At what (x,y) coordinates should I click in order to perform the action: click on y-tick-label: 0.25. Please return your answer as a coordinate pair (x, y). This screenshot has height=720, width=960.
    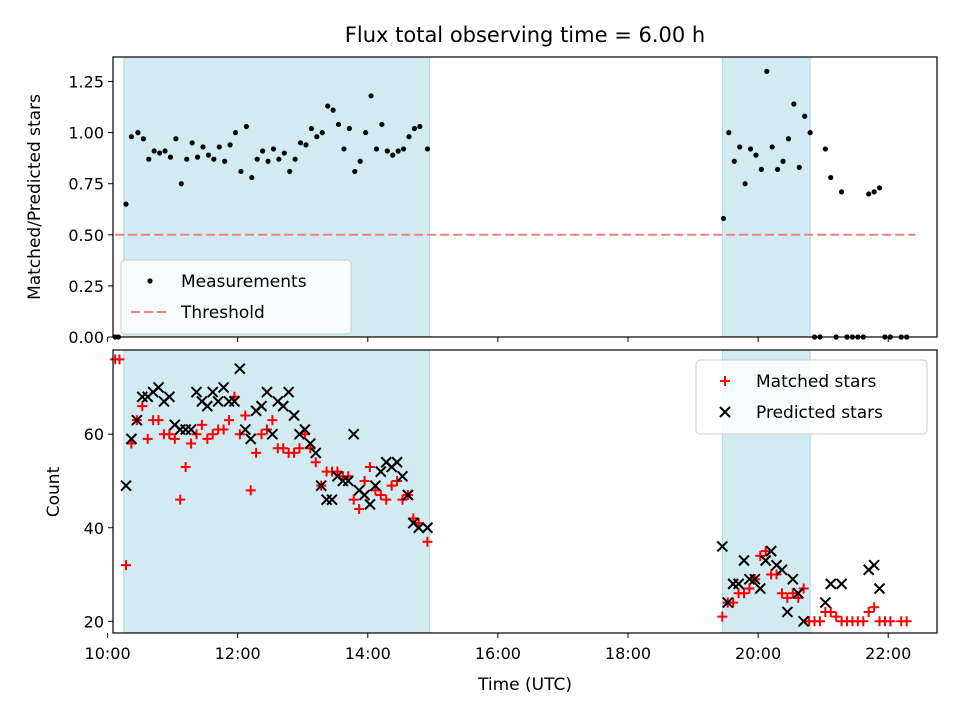
    Looking at the image, I should click on (86, 286).